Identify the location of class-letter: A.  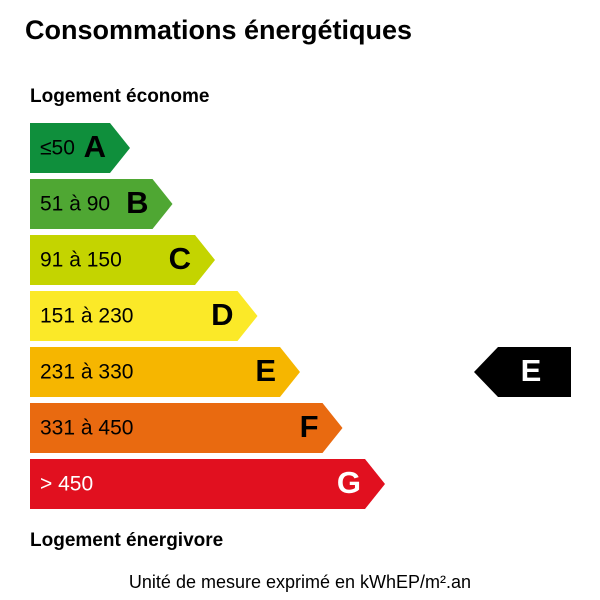
(95, 146).